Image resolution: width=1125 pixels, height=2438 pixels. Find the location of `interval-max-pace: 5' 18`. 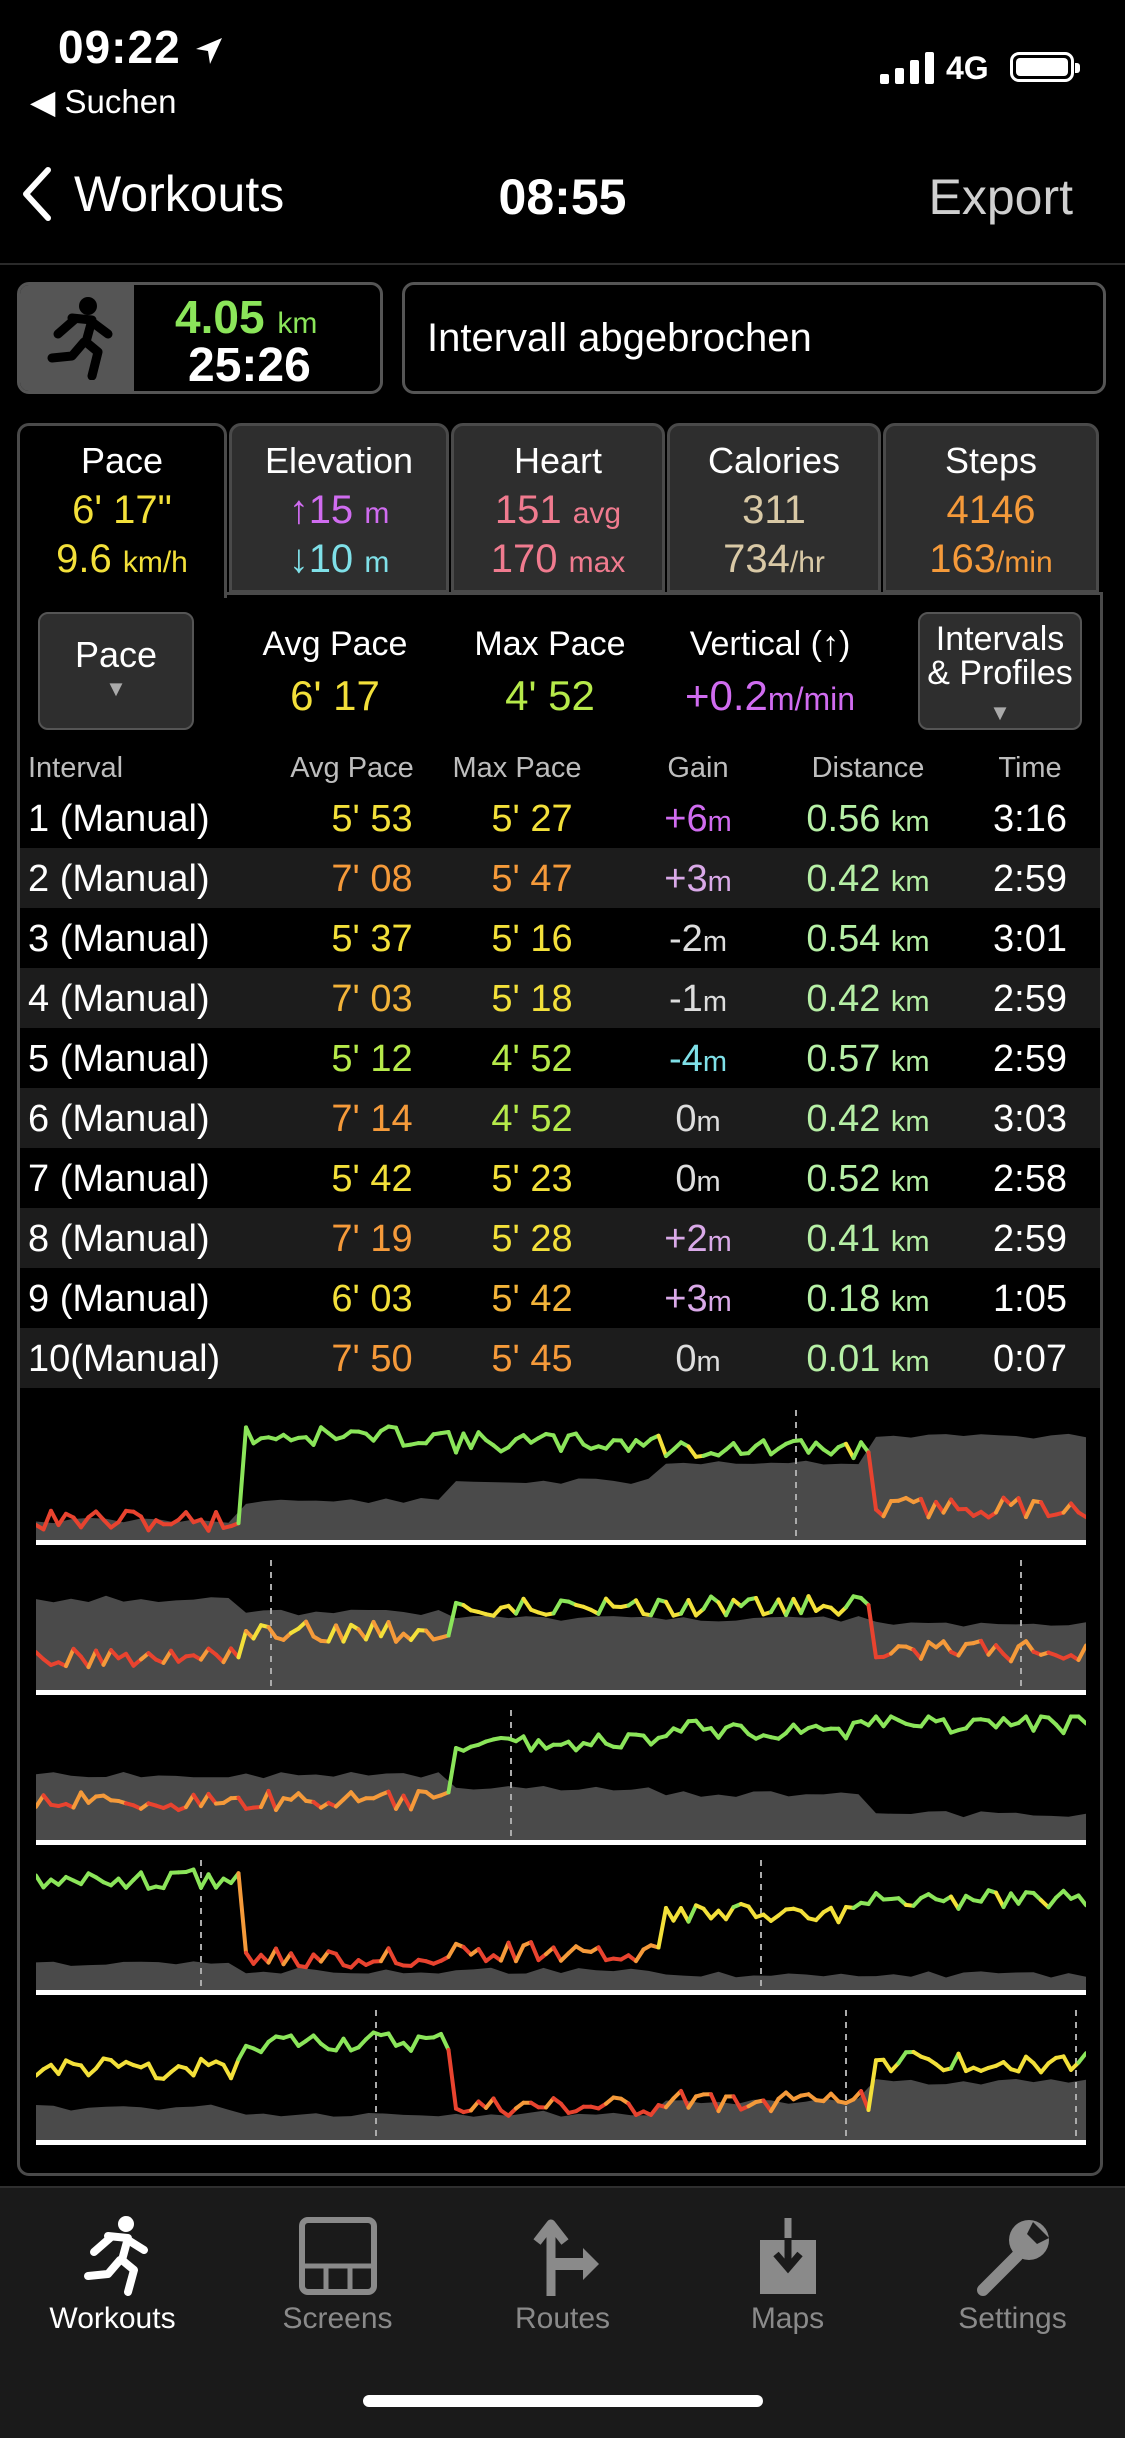

interval-max-pace: 5' 18 is located at coordinates (532, 999).